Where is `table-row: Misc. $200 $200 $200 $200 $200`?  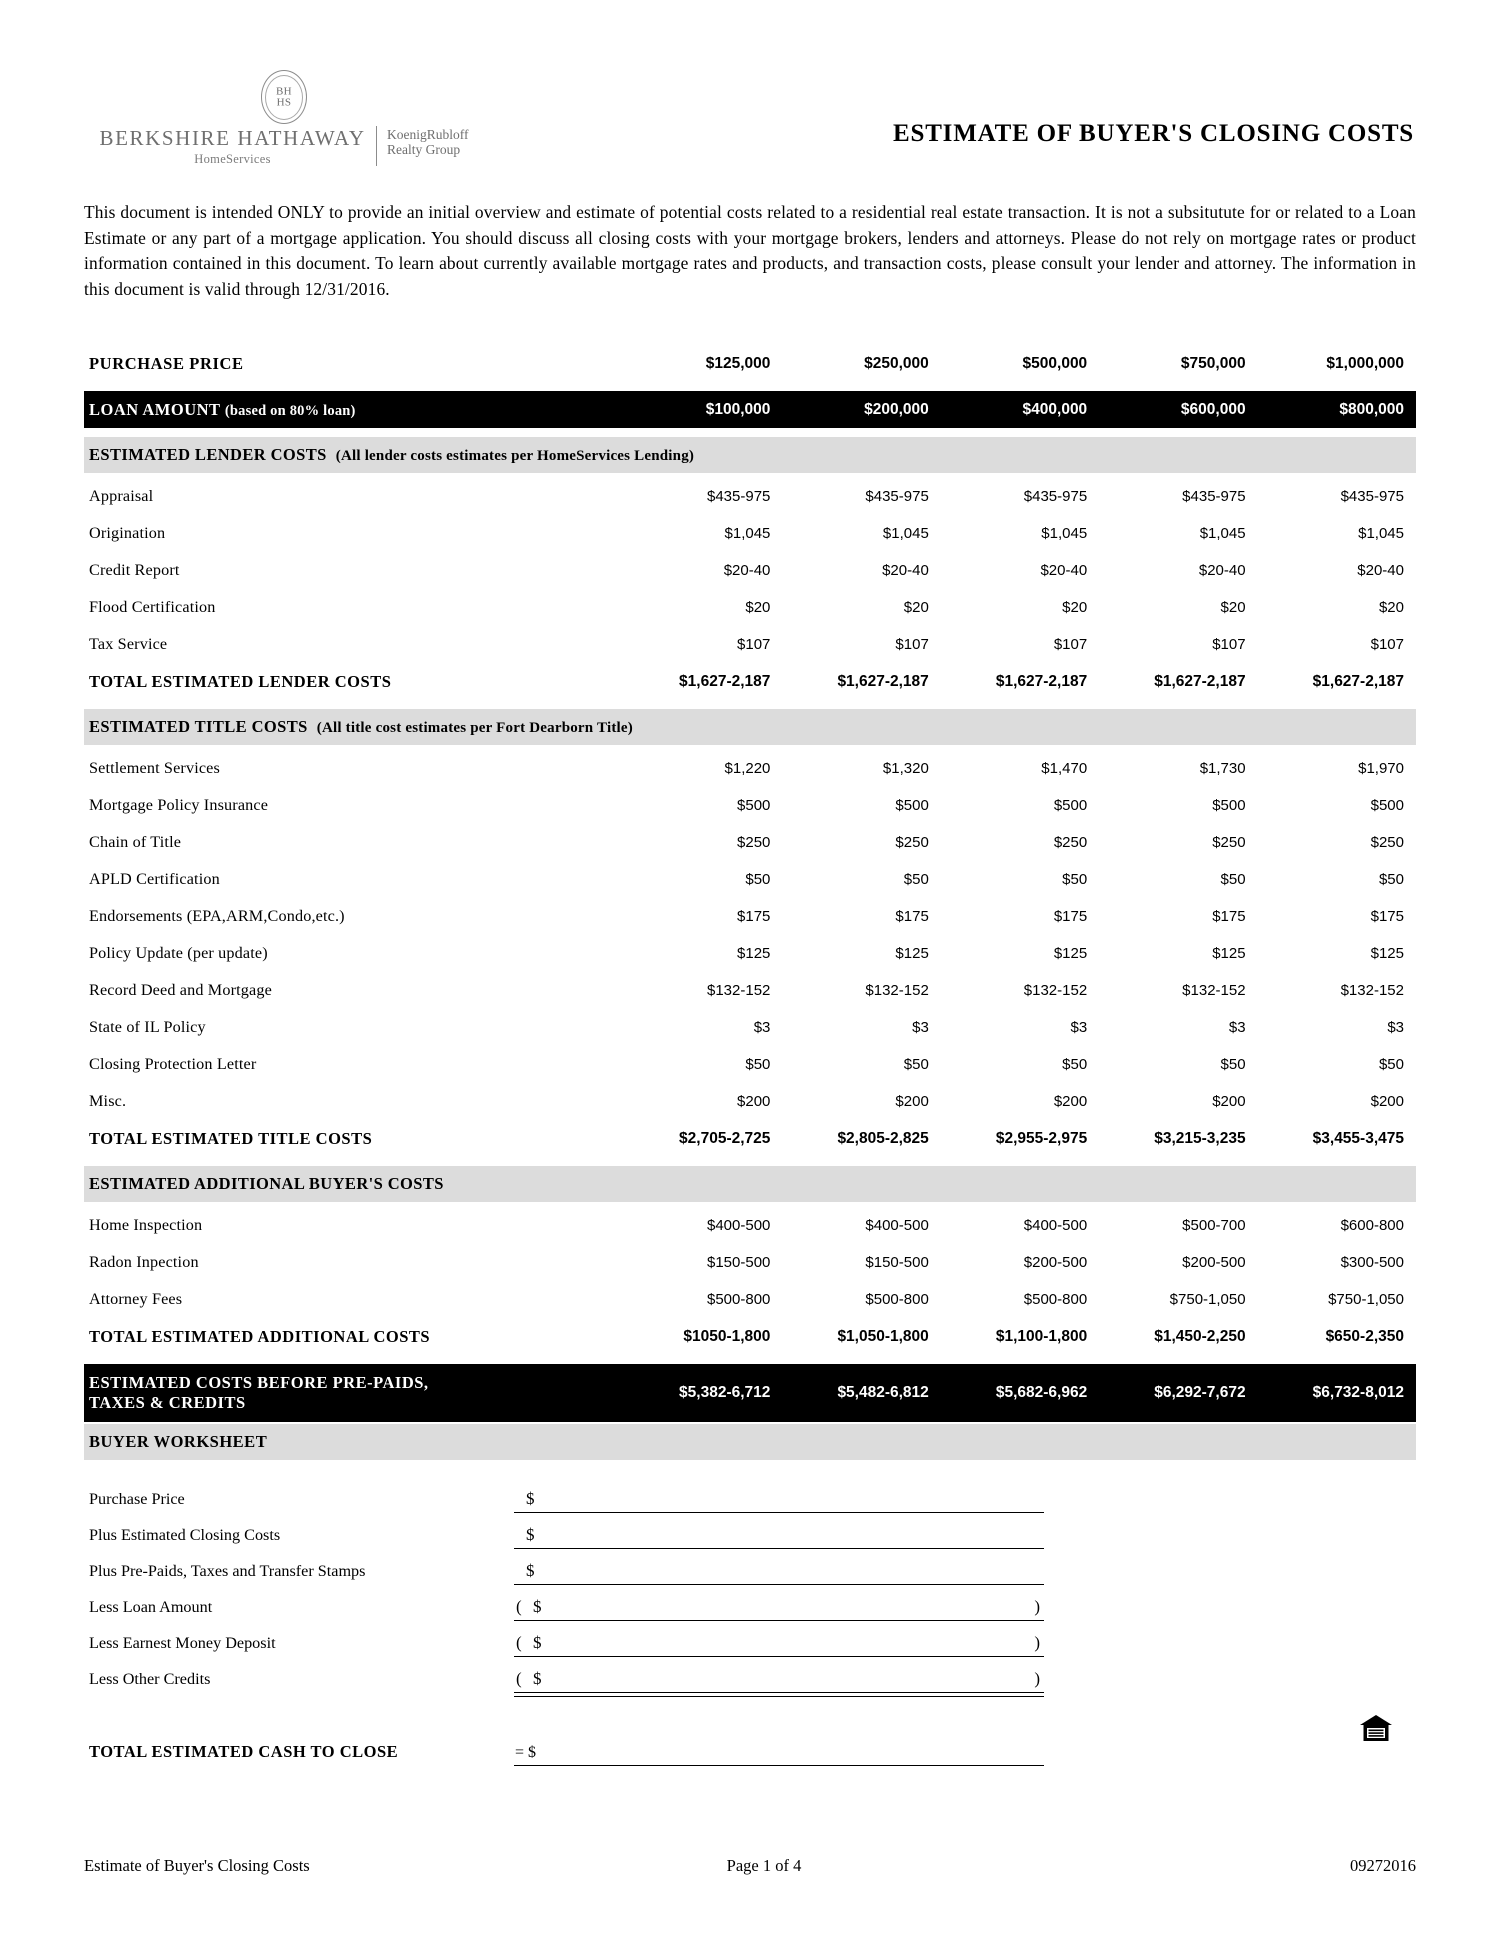 table-row: Misc. $200 $200 $200 $200 $200 is located at coordinates (750, 1101).